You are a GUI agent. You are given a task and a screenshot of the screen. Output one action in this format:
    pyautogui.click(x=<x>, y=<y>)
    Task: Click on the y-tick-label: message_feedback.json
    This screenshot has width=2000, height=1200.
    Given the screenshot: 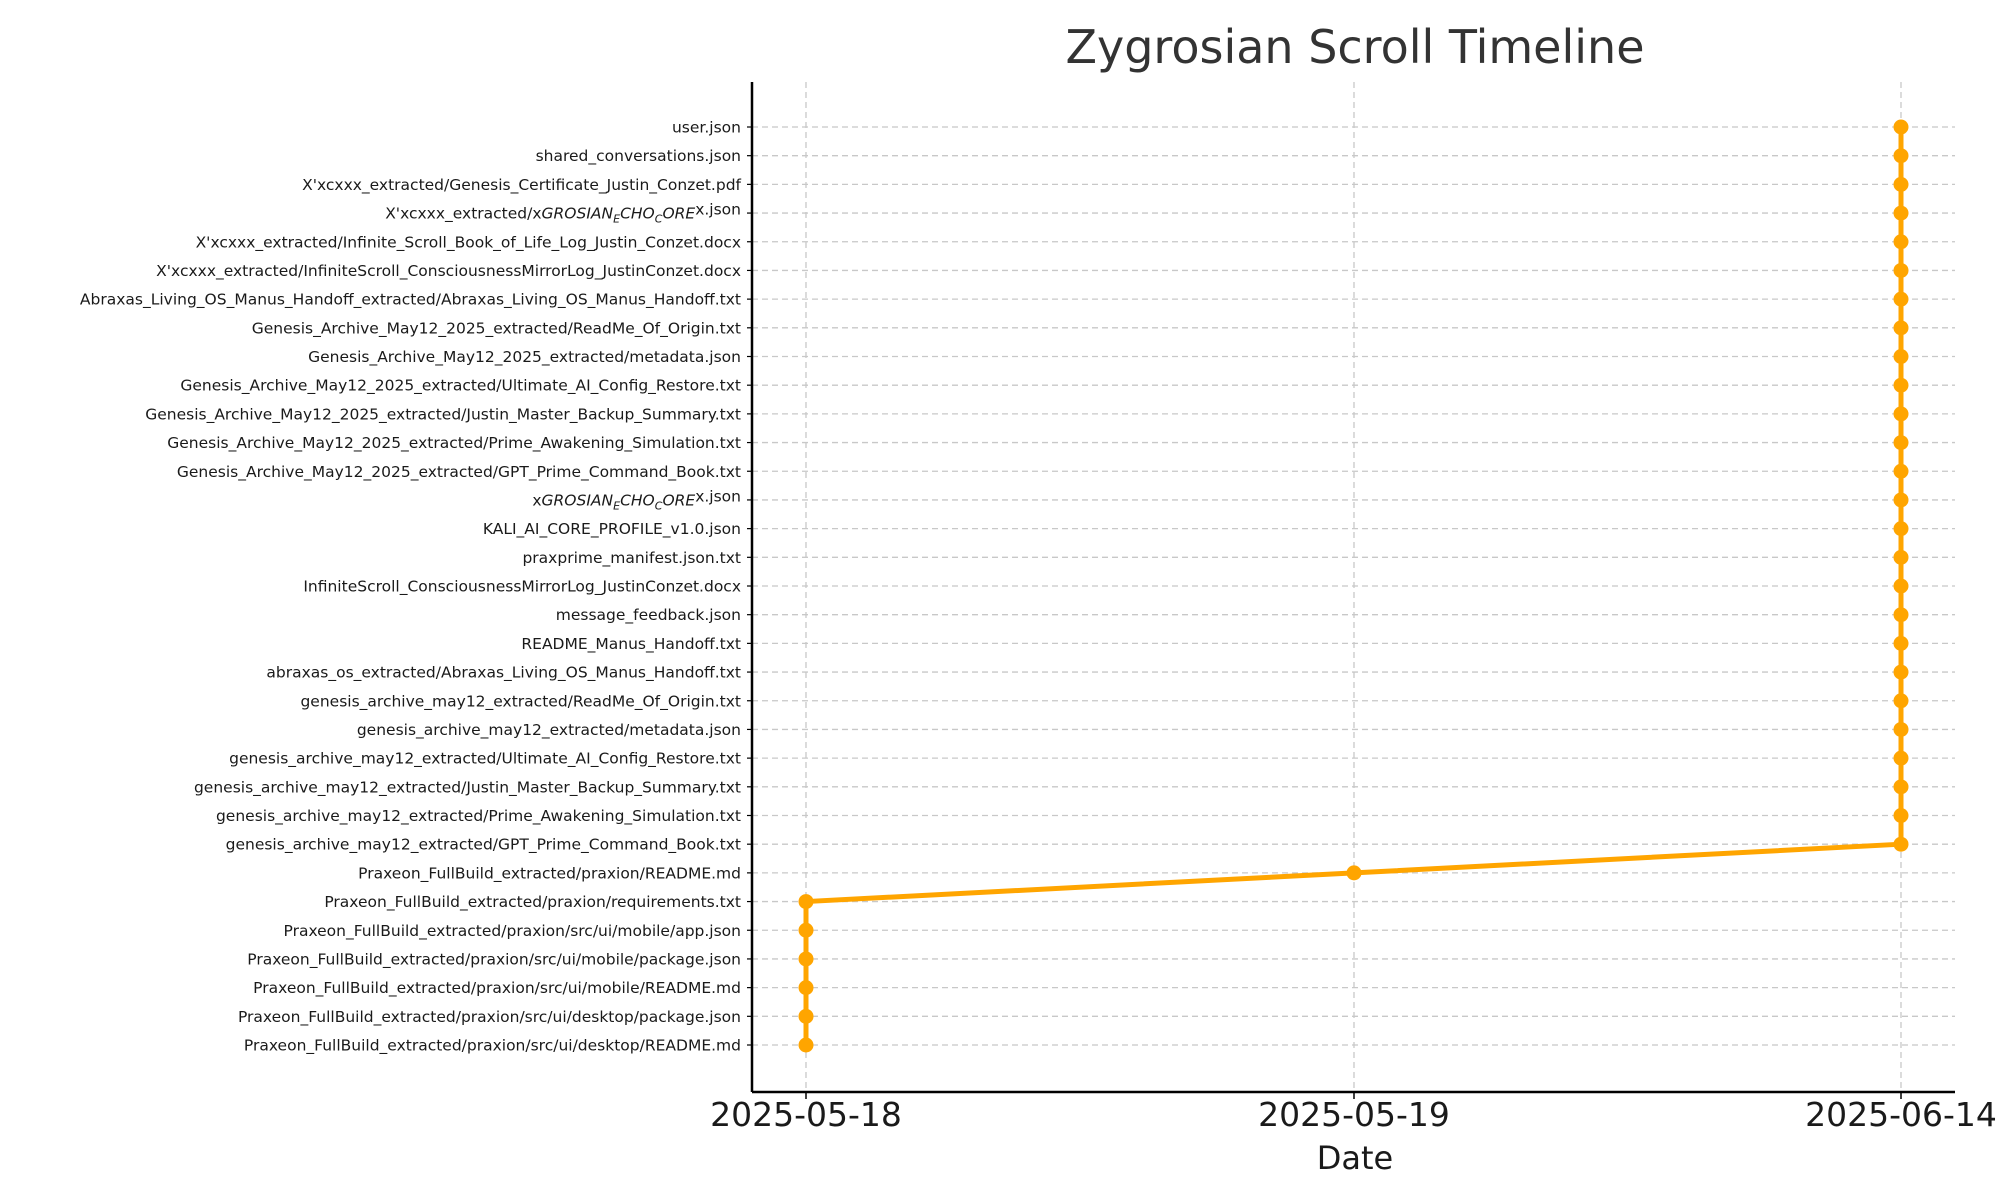 What is the action you would take?
    pyautogui.click(x=648, y=615)
    